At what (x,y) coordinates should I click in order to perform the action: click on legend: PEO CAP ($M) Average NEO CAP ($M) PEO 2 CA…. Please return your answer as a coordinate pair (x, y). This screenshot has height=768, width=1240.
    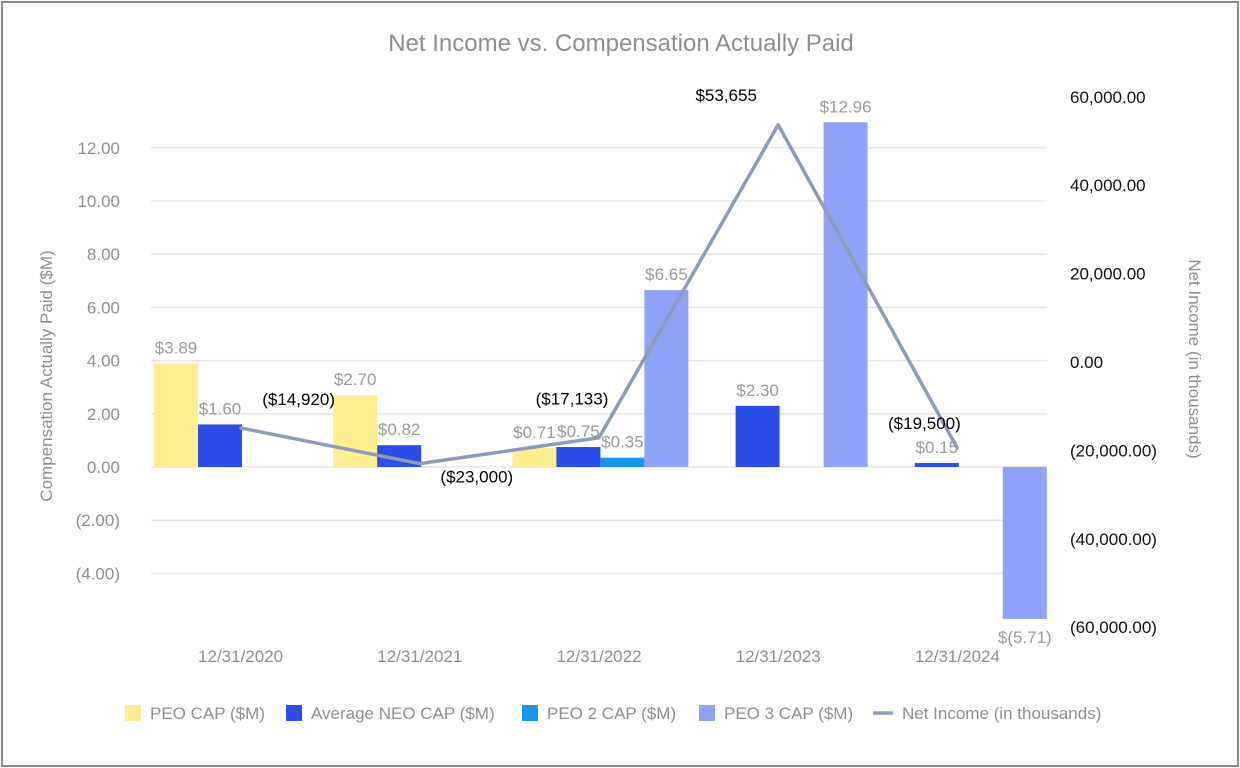
    Looking at the image, I should click on (613, 713).